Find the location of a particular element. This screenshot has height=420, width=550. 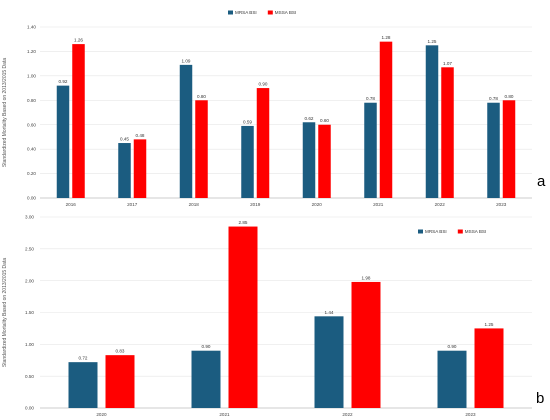

x-tick-label: 2016 is located at coordinates (71, 204).